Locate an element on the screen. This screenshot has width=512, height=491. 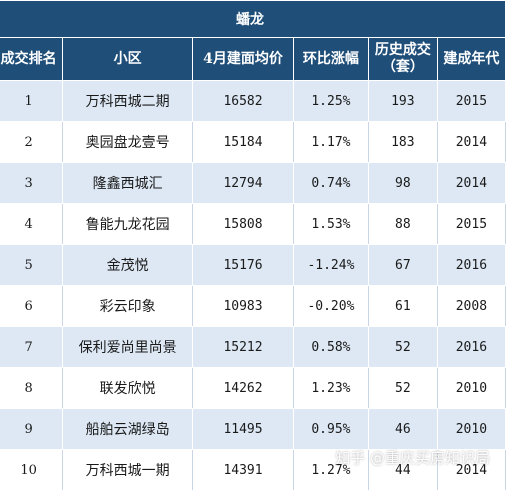
header-mom-change: 环比涨幅 is located at coordinates (330, 59).